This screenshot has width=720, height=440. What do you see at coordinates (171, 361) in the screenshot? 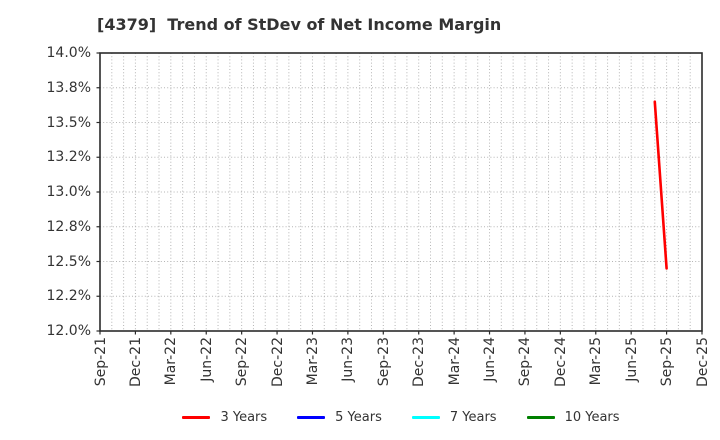
I see `x-tick-label: Mar-22` at bounding box center [171, 361].